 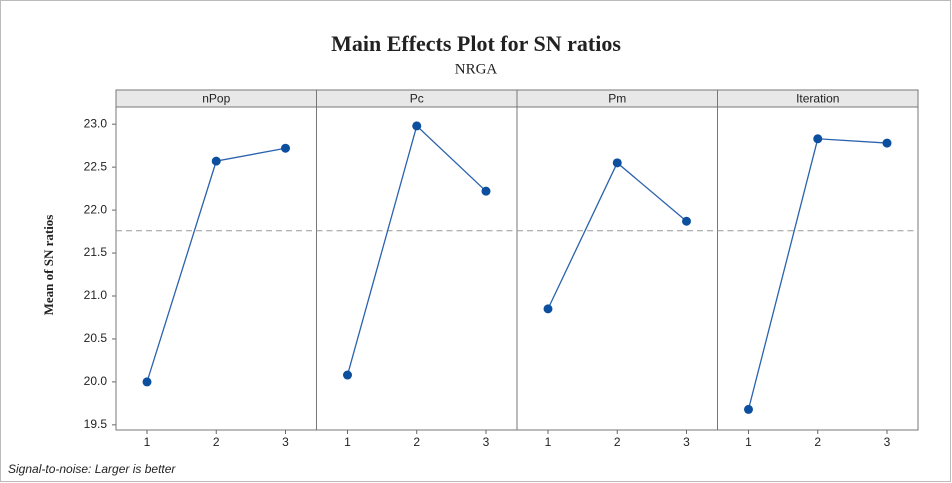 I want to click on y-tick-label: 21.5, so click(x=96, y=252).